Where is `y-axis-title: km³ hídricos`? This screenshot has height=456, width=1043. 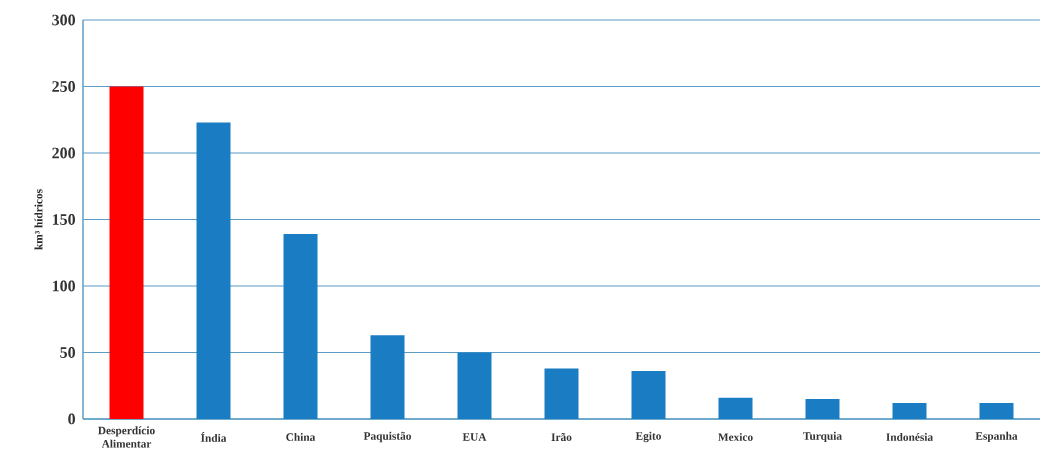
y-axis-title: km³ hídricos is located at coordinates (38, 219).